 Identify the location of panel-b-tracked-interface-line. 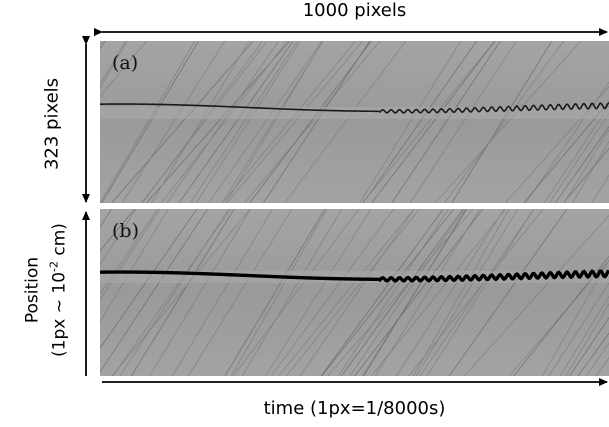
(354, 276).